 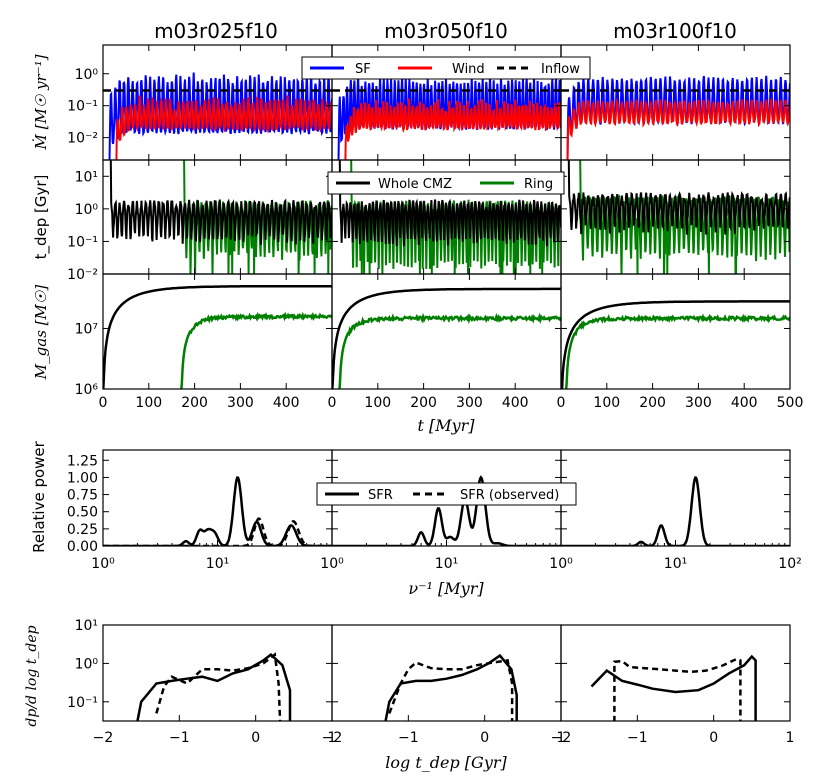 I want to click on dist-xlabel: log t_dep [Gyr], so click(x=446, y=762).